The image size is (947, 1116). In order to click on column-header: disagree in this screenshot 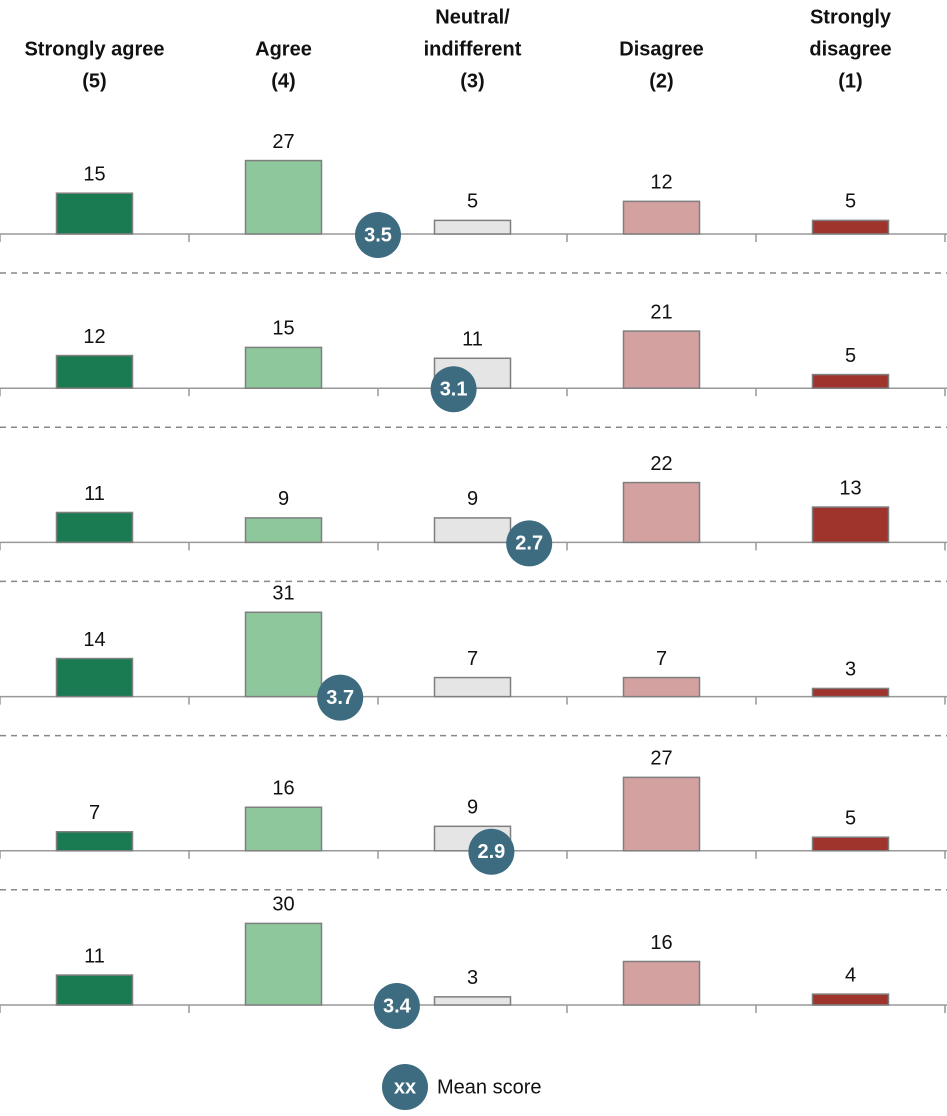, I will do `click(850, 49)`.